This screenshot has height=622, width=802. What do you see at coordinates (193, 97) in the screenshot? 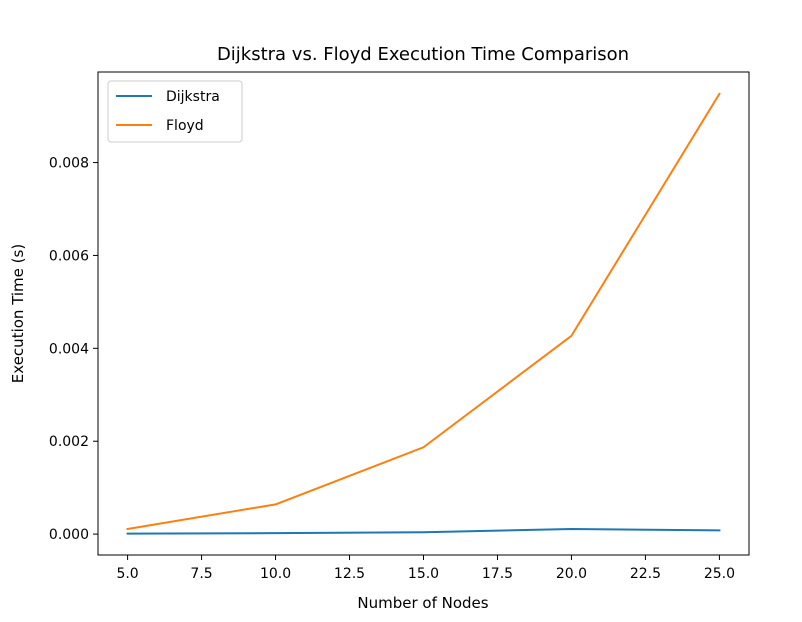
I see `legend-label-dijkstra: Dijkstra` at bounding box center [193, 97].